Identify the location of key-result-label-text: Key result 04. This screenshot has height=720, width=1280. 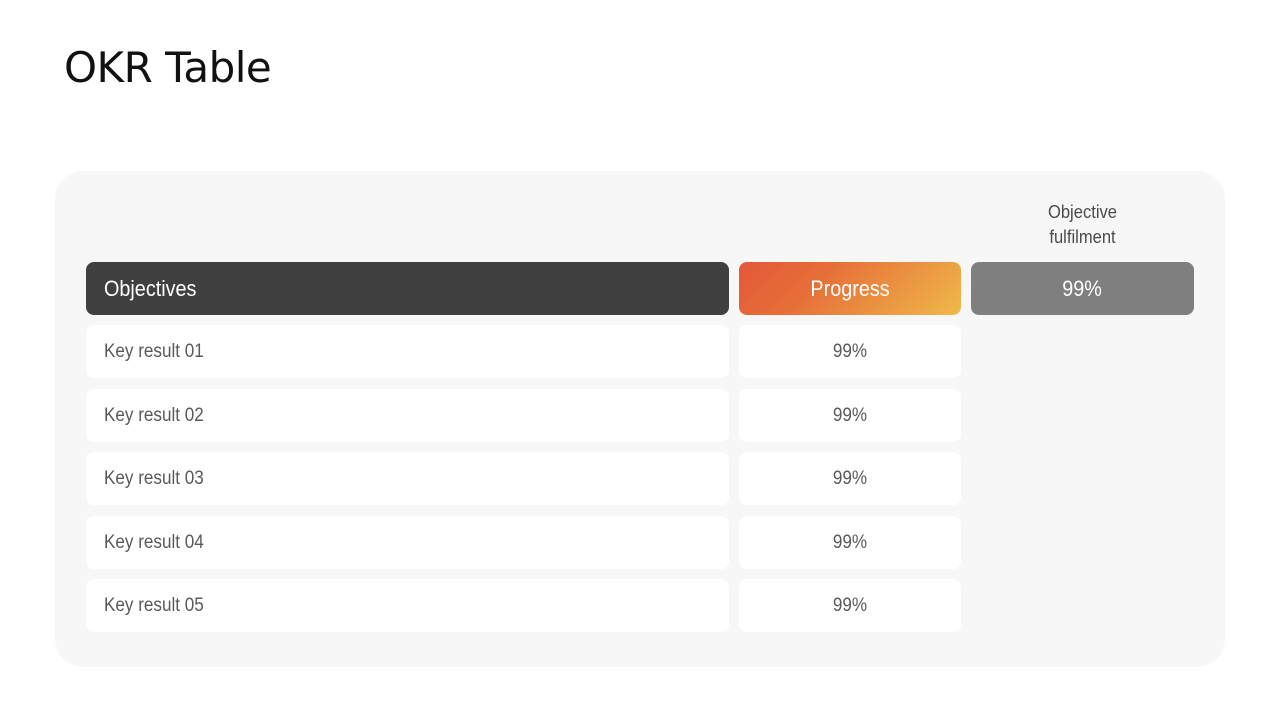
(154, 542).